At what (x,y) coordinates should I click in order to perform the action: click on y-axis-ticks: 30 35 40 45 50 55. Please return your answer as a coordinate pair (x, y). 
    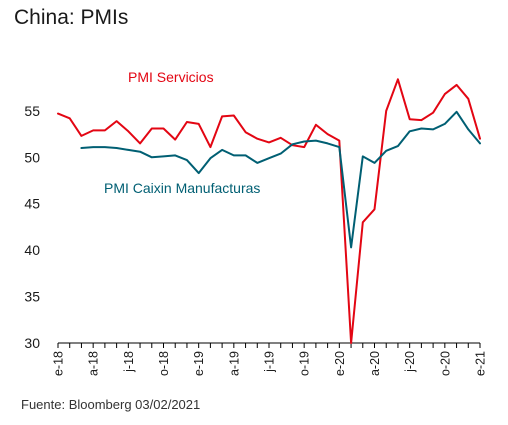
    Looking at the image, I should click on (32, 227).